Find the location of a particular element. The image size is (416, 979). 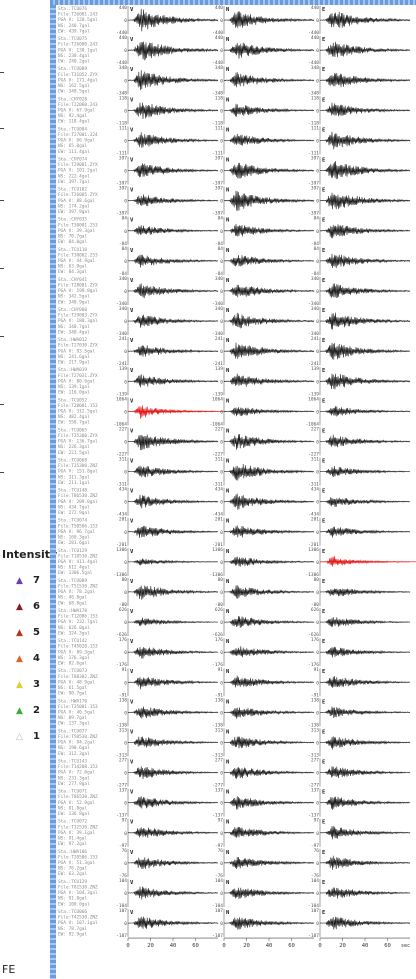

station-label-line: Sta.:CHY080 is located at coordinates (72, 310).